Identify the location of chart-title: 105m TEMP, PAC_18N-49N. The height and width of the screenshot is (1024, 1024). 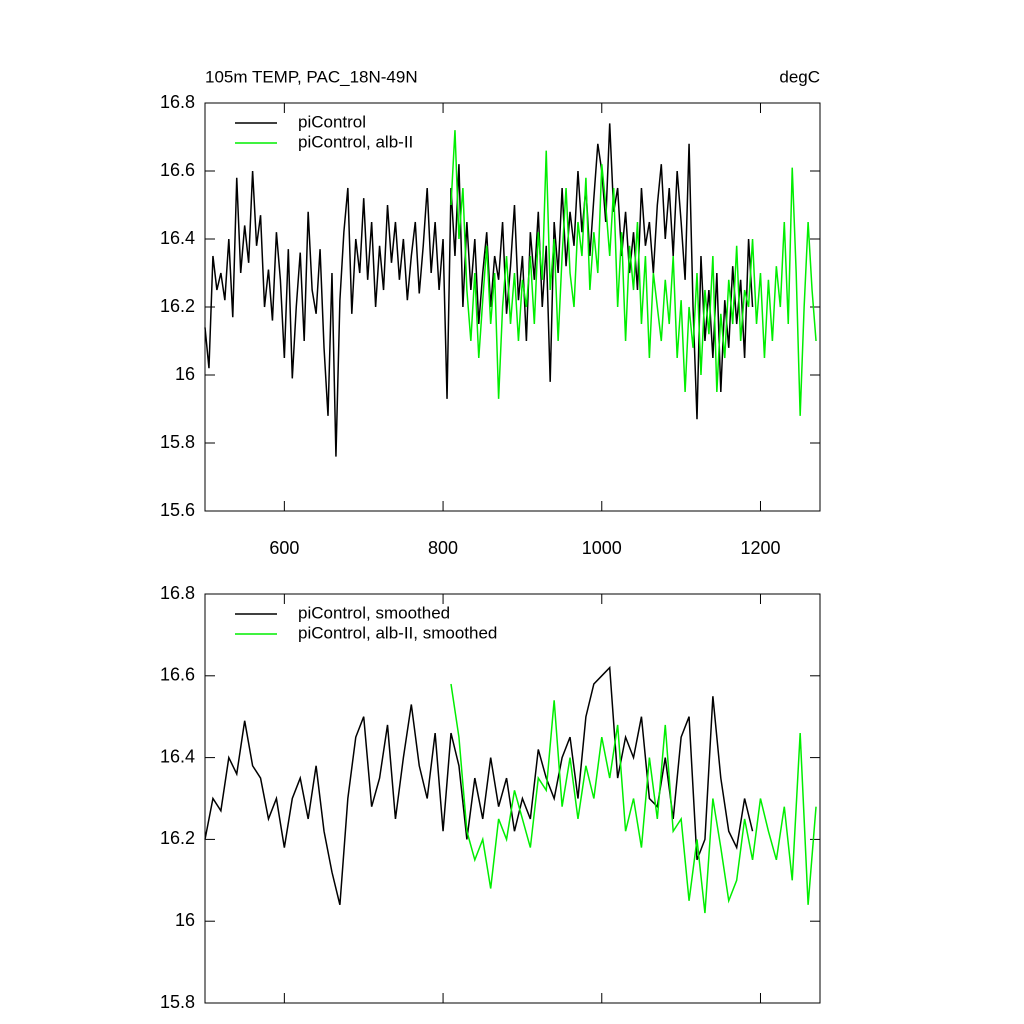
(311, 76).